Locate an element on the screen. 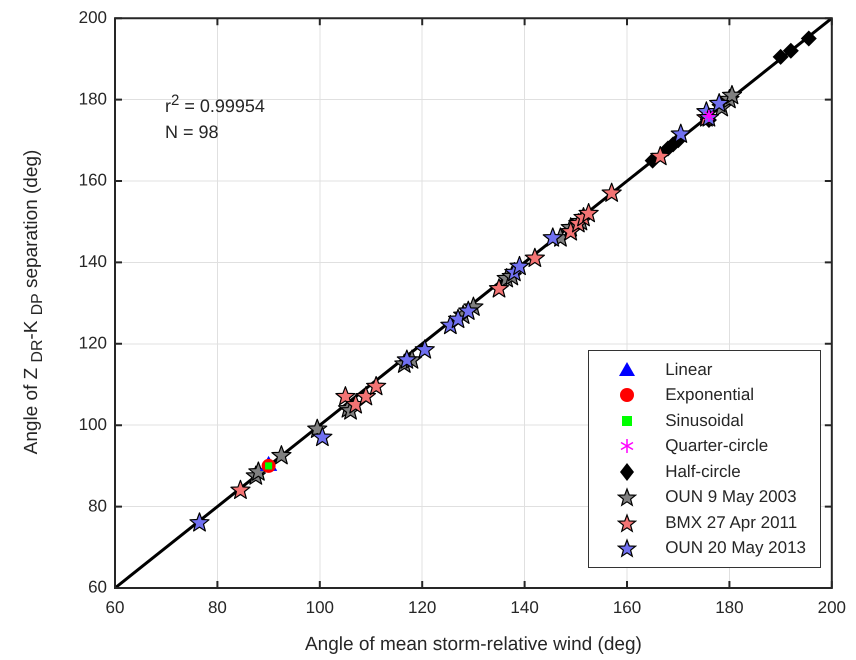 This screenshot has width=856, height=660. legend-label: Exponential is located at coordinates (709, 395).